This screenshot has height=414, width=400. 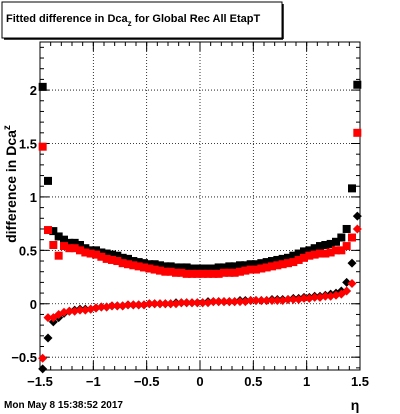 I want to click on y-tick-label: −0.5, so click(x=24, y=357).